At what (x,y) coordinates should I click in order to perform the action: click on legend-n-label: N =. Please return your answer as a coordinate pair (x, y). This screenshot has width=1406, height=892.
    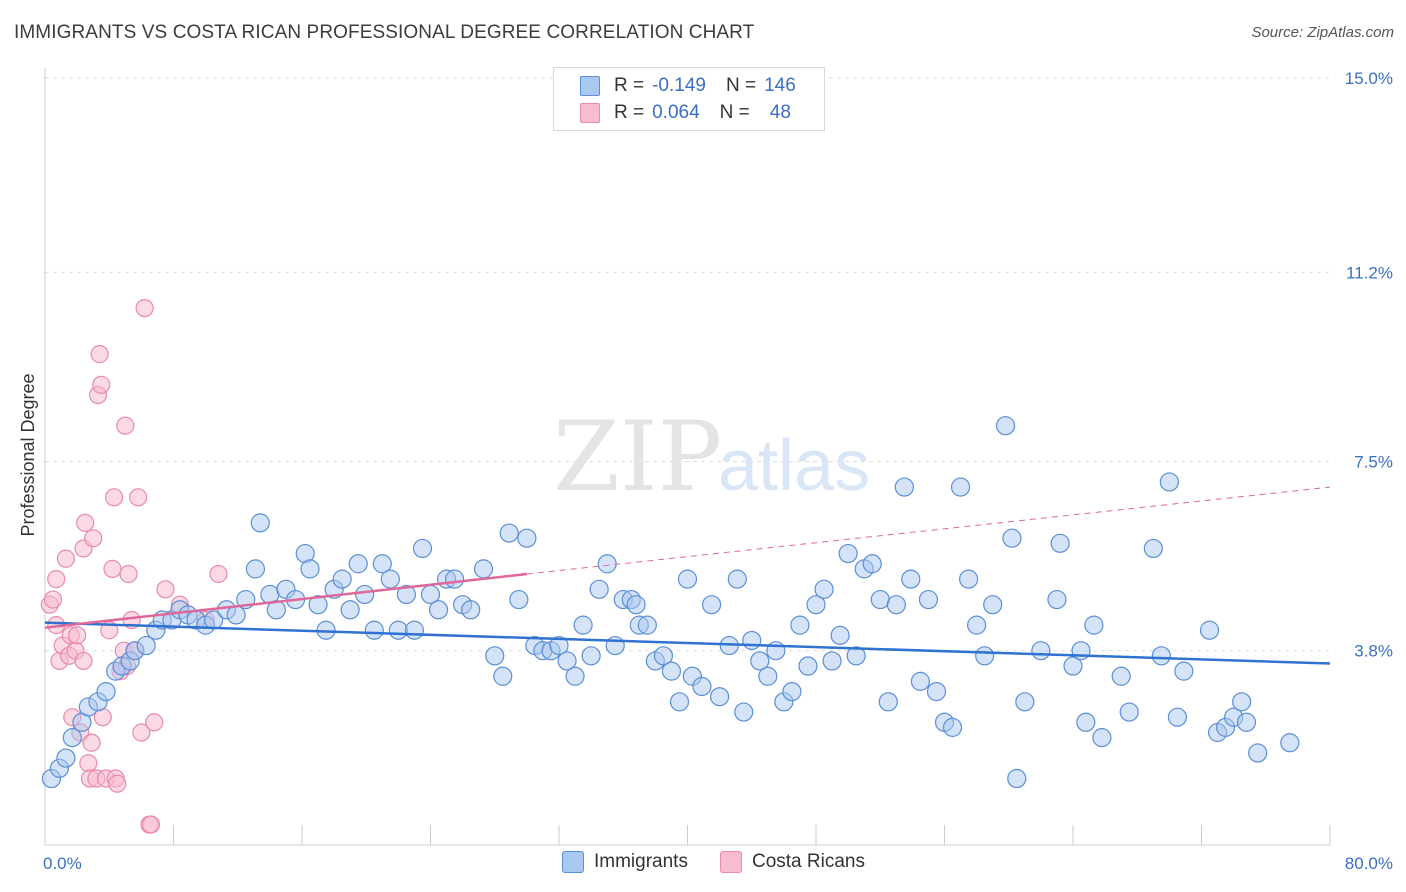
    Looking at the image, I should click on (734, 112).